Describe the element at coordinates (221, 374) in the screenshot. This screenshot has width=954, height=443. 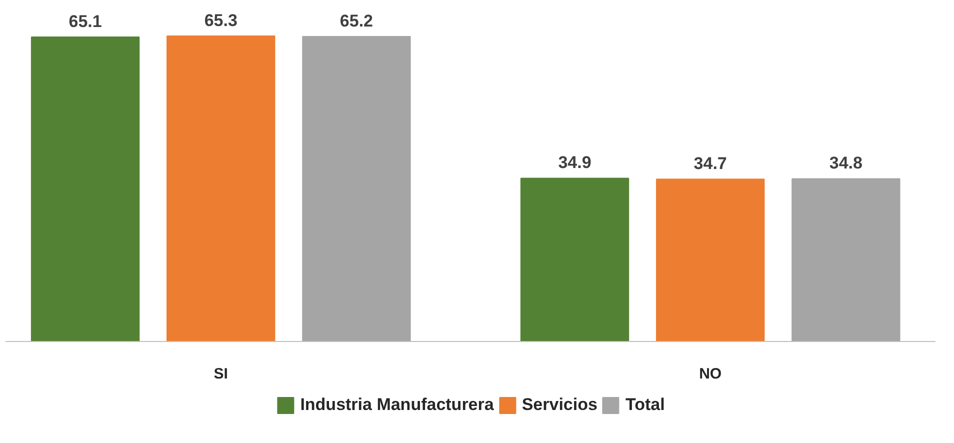
I see `x-tick-label: SI` at that location.